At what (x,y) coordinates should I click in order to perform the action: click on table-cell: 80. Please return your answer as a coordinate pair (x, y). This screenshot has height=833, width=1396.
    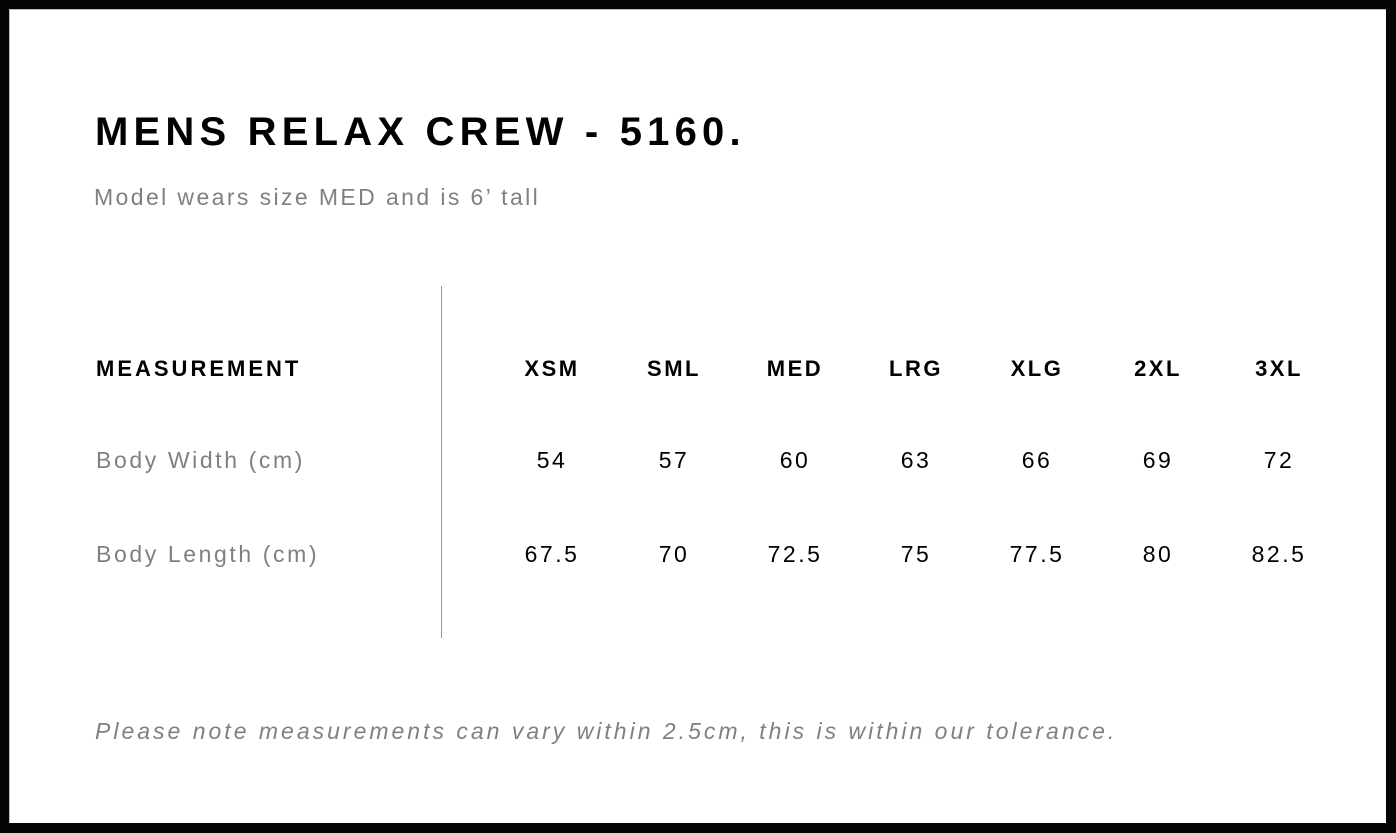
    Looking at the image, I should click on (1158, 554).